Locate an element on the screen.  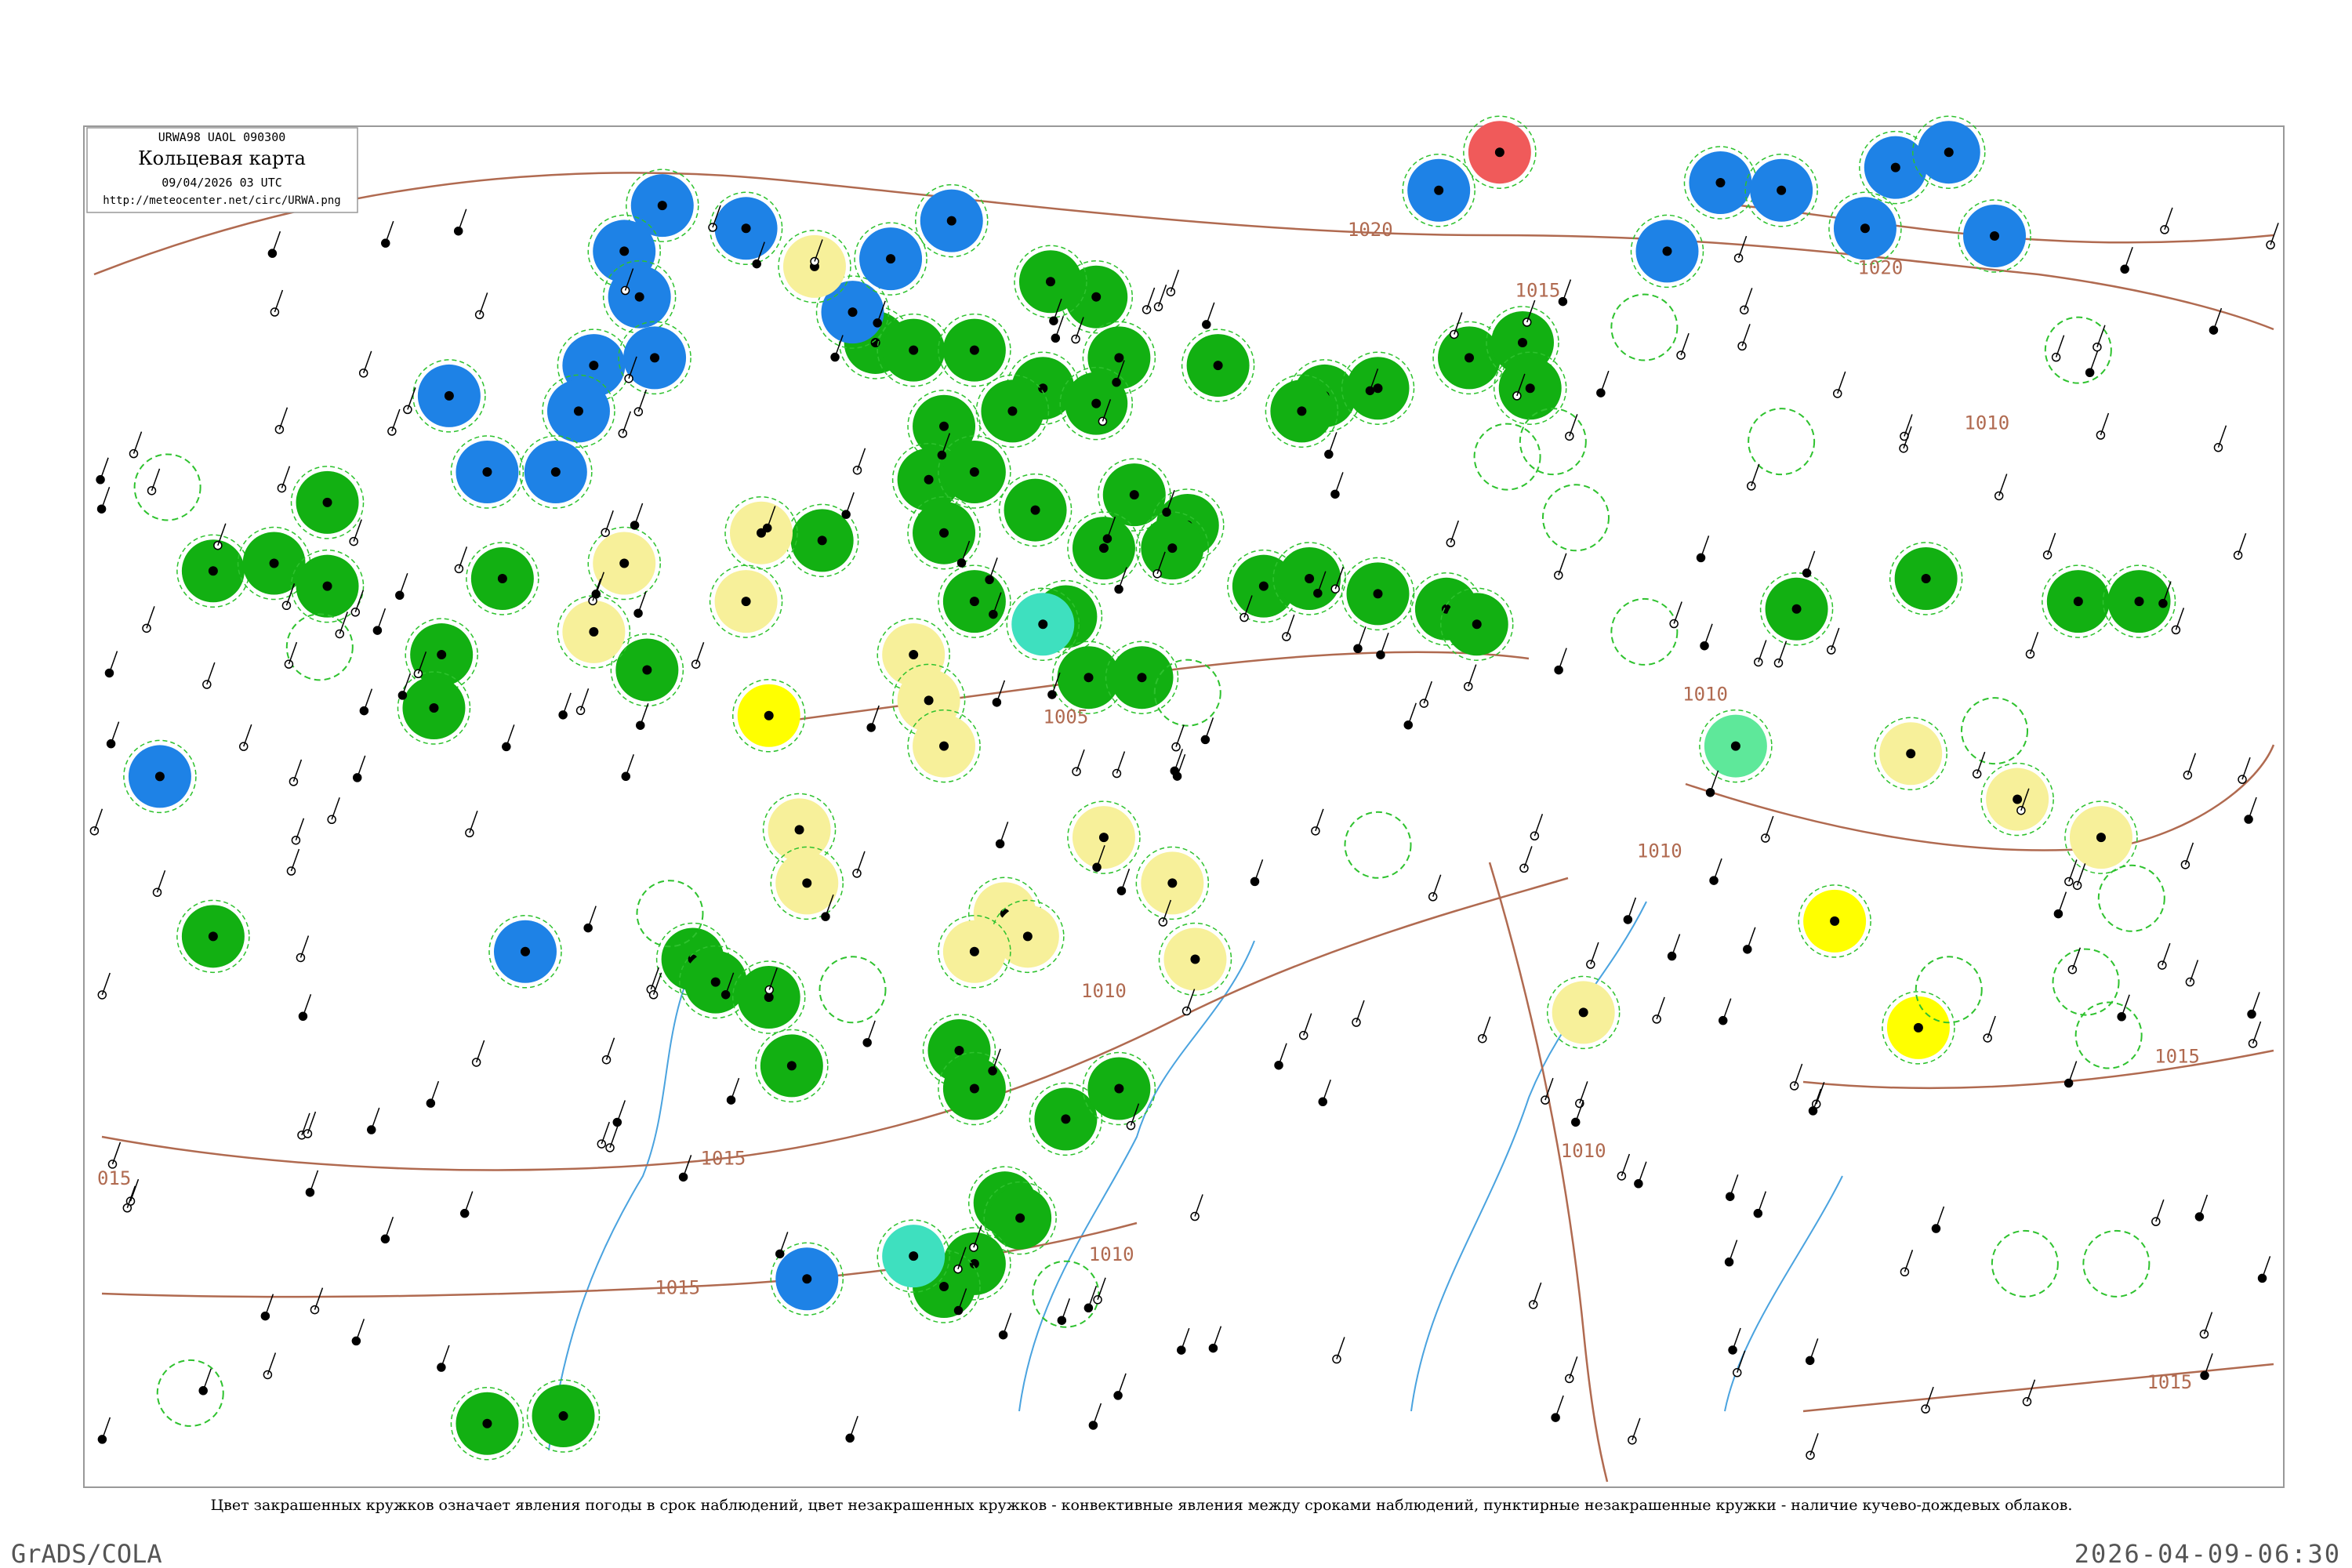
isobar-label: 015 is located at coordinates (114, 1178).